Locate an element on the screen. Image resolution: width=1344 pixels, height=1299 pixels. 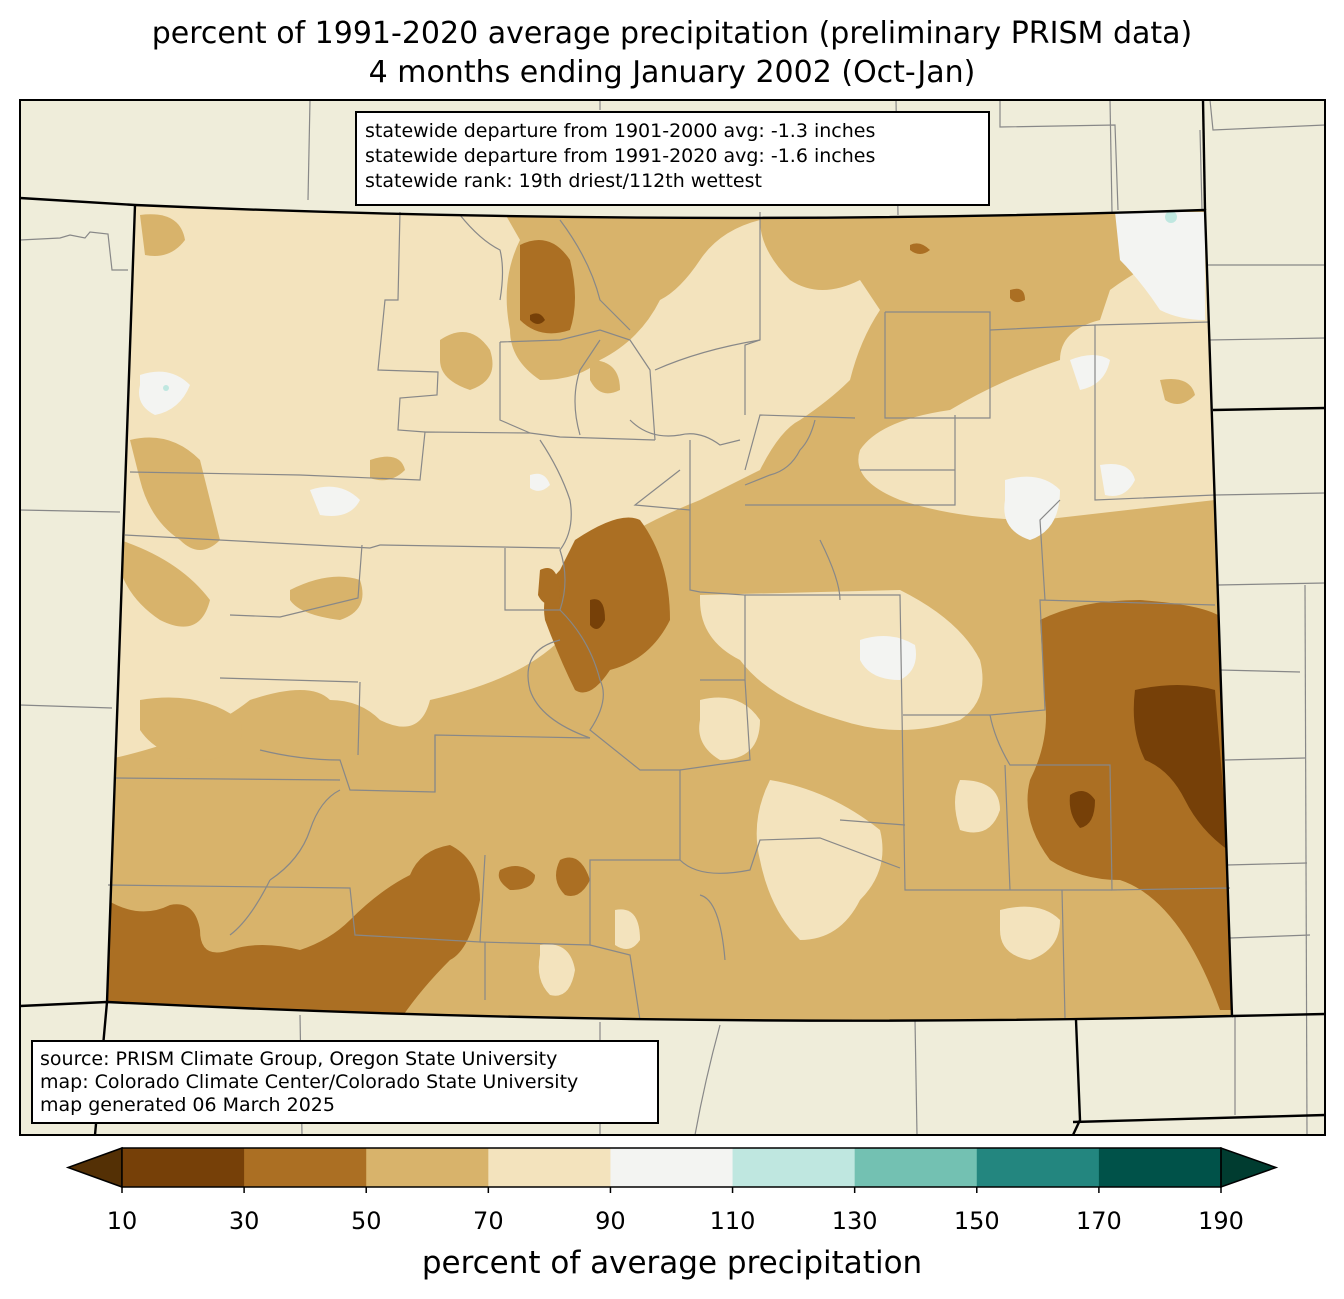
colorbar-tick-label: 10 is located at coordinates (122, 1221).